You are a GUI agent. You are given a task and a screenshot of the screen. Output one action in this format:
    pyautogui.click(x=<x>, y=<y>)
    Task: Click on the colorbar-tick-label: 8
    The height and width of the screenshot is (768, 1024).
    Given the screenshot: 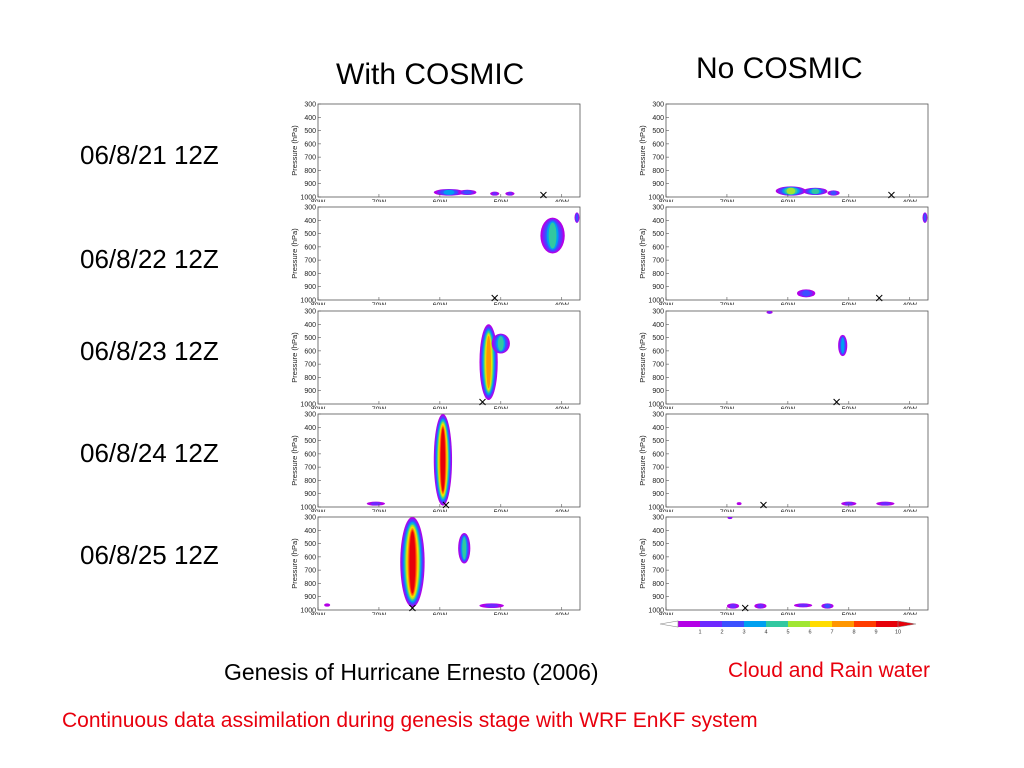 What is the action you would take?
    pyautogui.click(x=853, y=633)
    